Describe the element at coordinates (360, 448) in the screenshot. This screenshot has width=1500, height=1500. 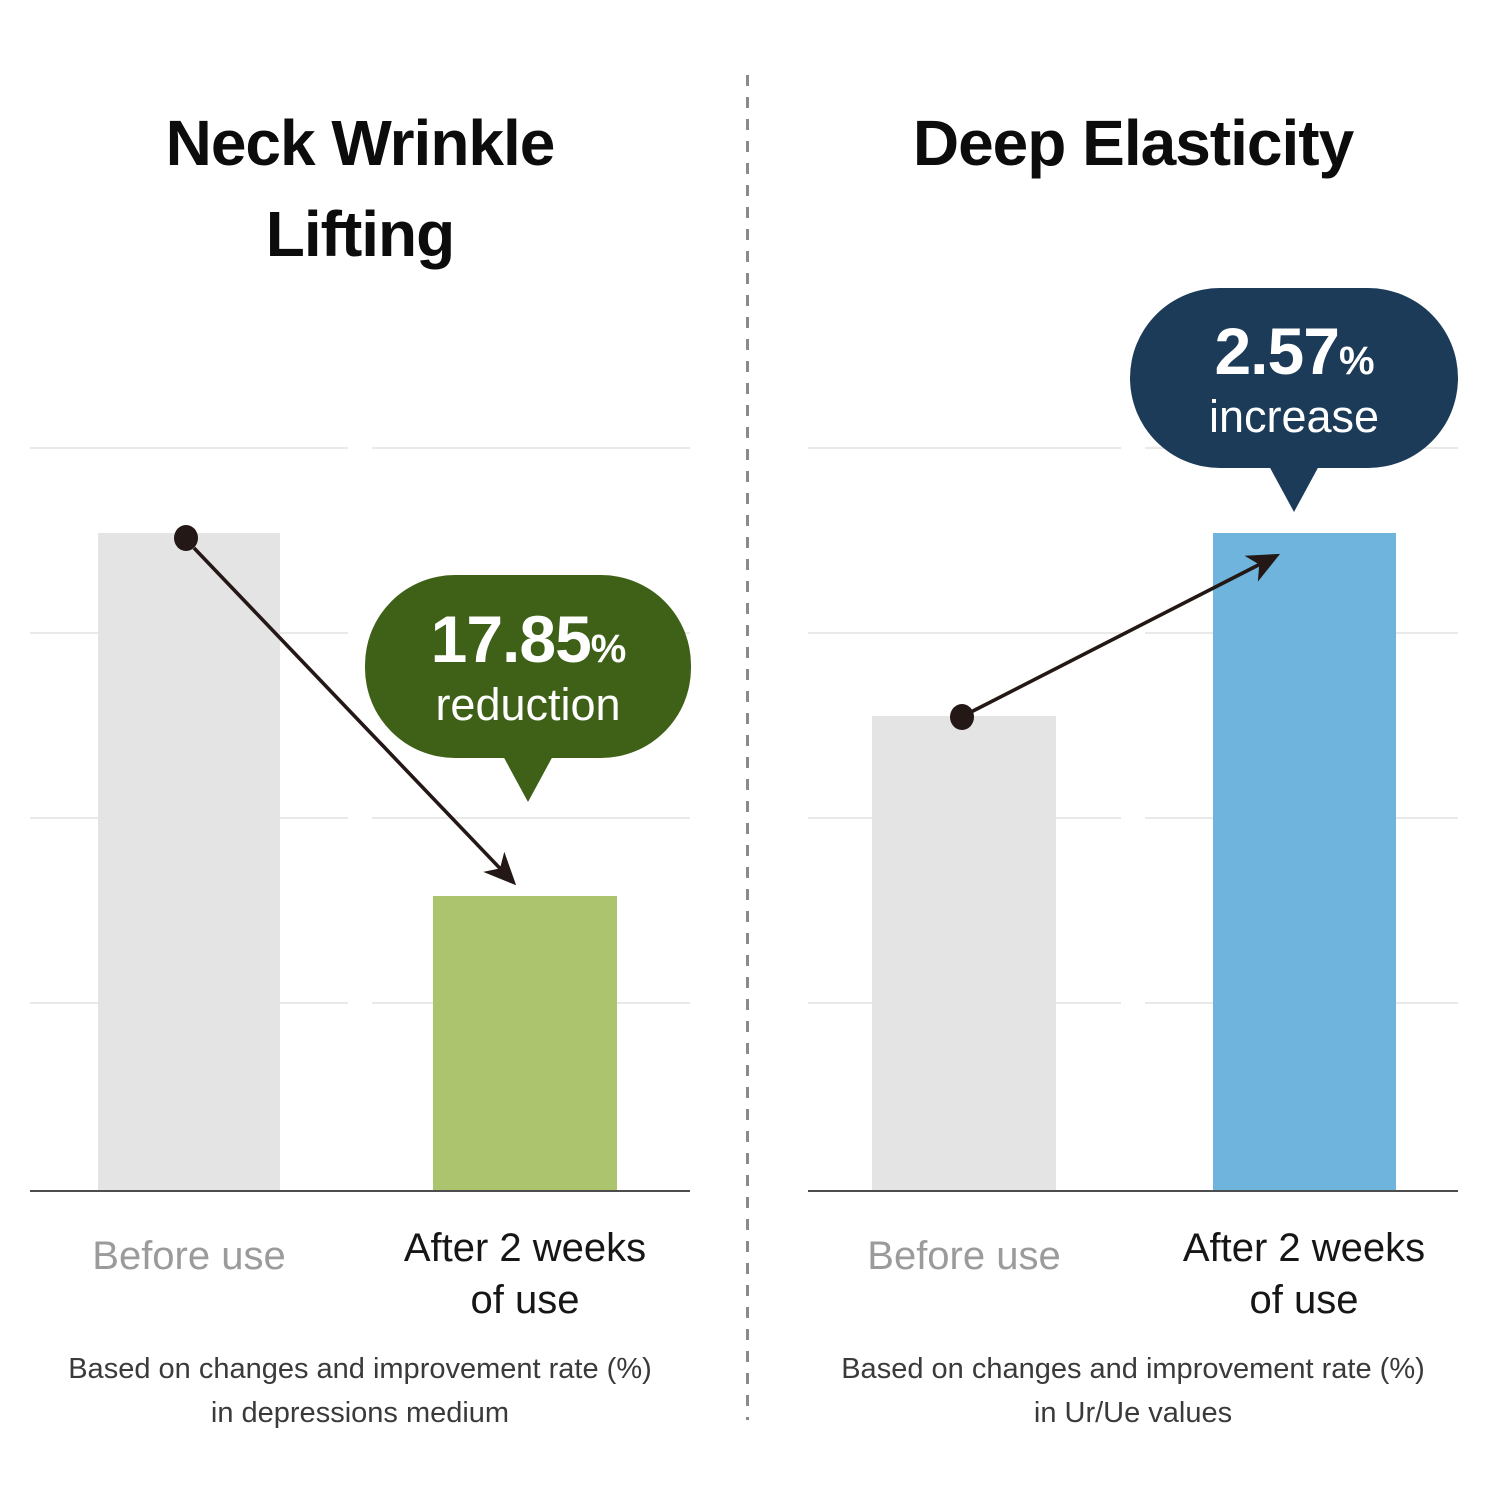
I see `gridline` at that location.